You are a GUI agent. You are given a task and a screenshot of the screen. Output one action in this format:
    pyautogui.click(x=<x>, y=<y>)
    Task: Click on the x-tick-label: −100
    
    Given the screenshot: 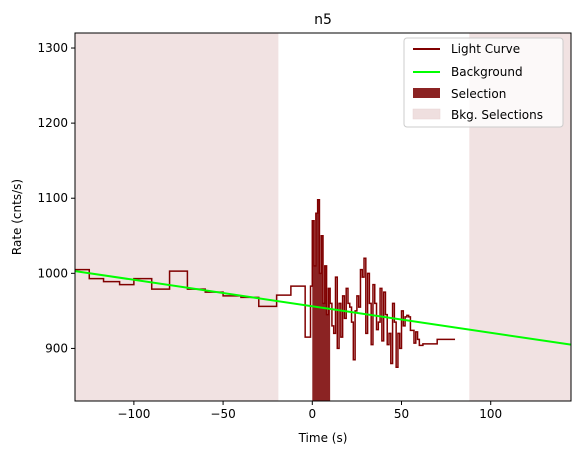 What is the action you would take?
    pyautogui.click(x=133, y=414)
    